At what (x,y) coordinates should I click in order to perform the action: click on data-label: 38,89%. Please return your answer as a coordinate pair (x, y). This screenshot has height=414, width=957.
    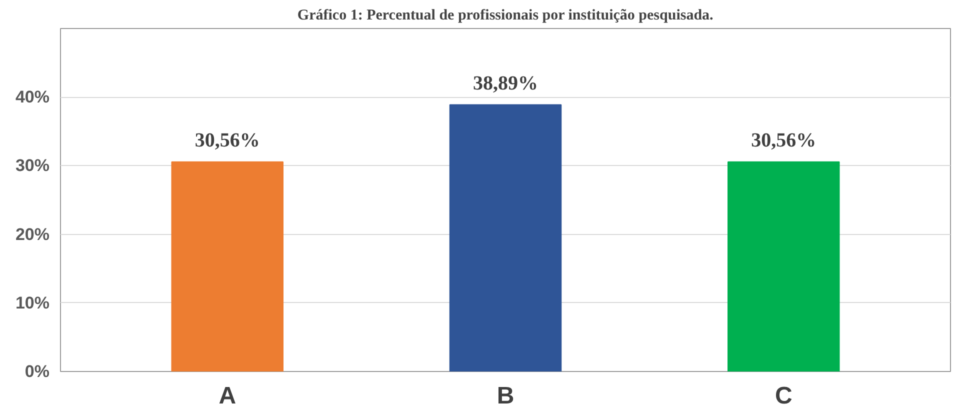
    Looking at the image, I should click on (505, 83).